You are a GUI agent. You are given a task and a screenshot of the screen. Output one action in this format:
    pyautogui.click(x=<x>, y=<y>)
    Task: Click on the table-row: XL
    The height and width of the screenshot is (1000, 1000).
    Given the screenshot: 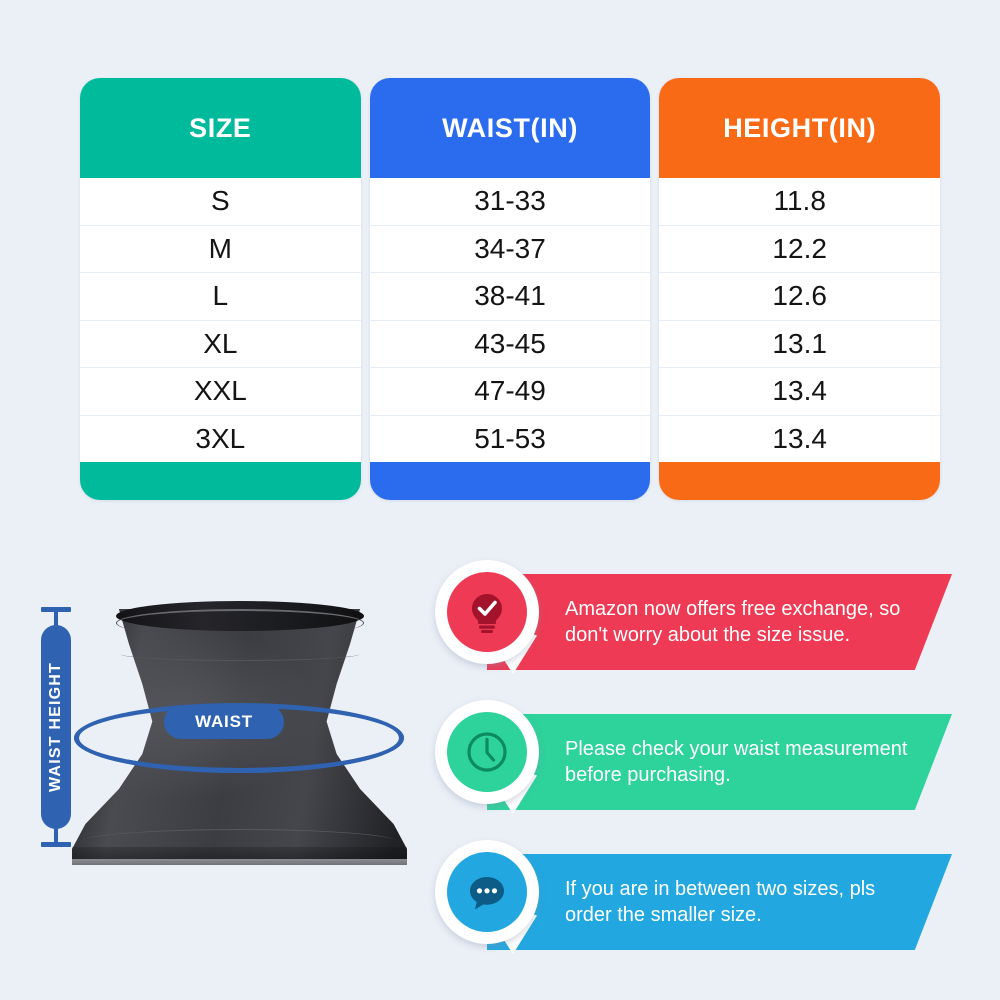 What is the action you would take?
    pyautogui.click(x=220, y=344)
    